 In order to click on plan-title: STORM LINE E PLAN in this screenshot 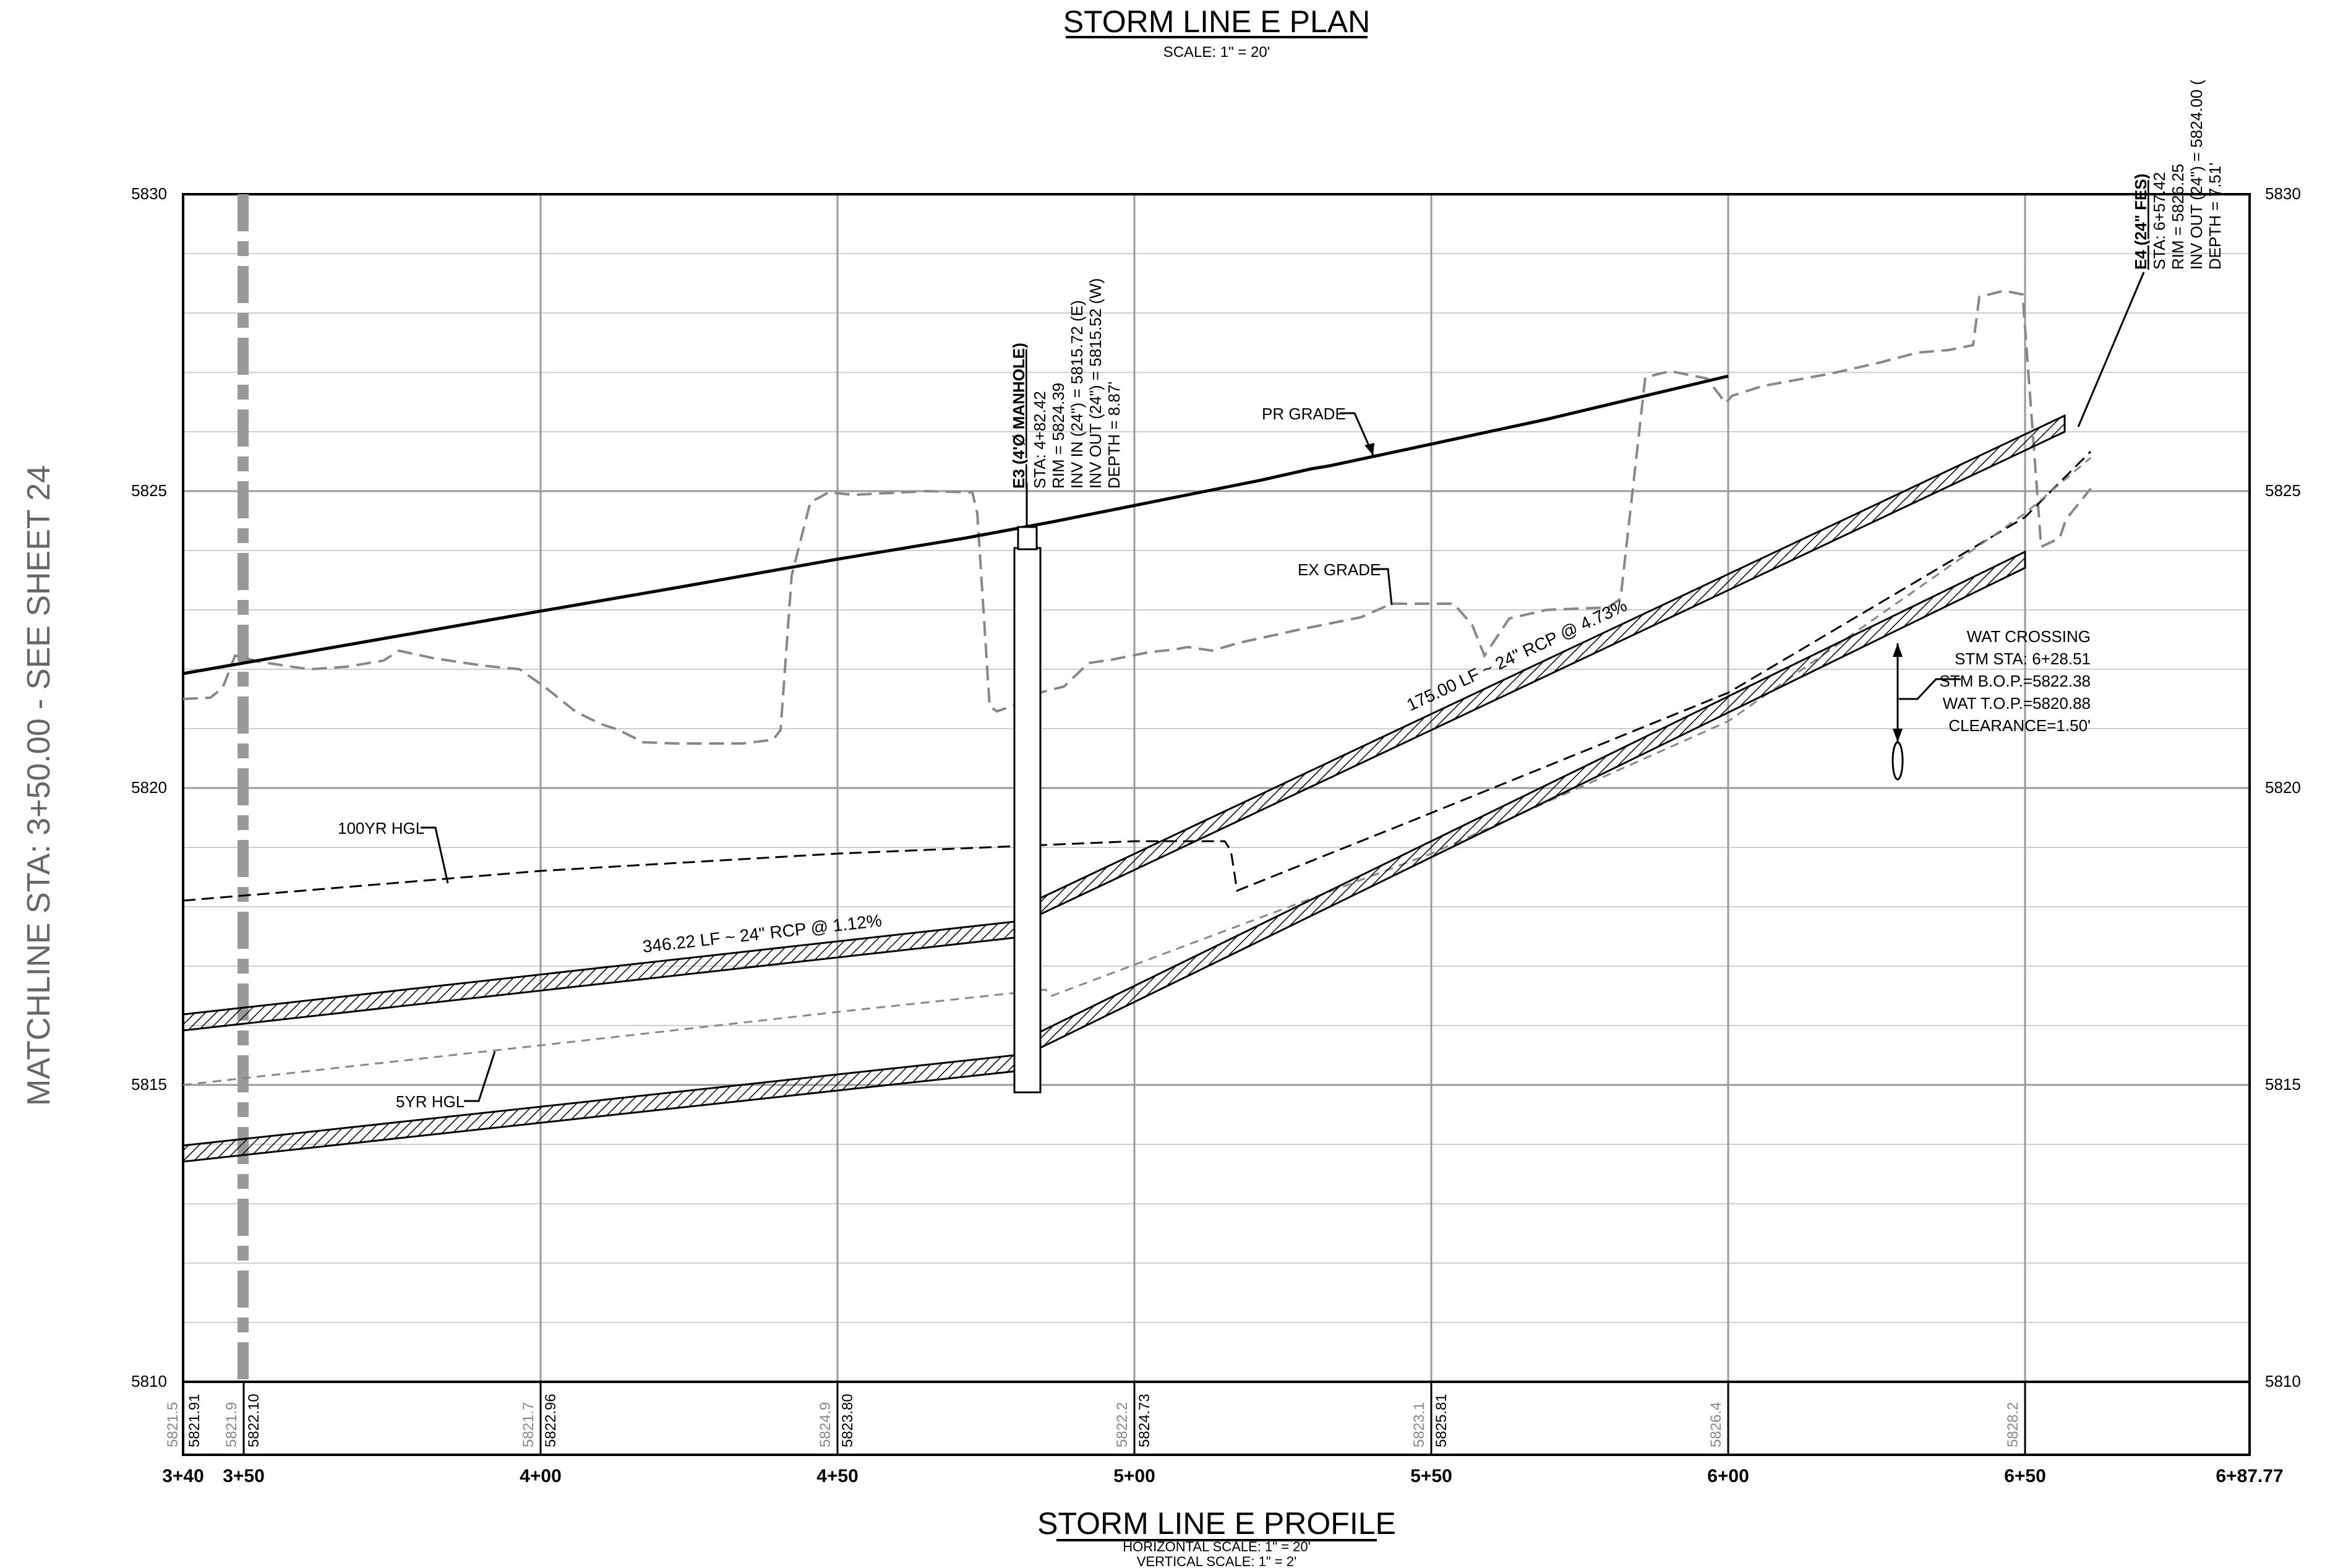, I will do `click(1216, 21)`.